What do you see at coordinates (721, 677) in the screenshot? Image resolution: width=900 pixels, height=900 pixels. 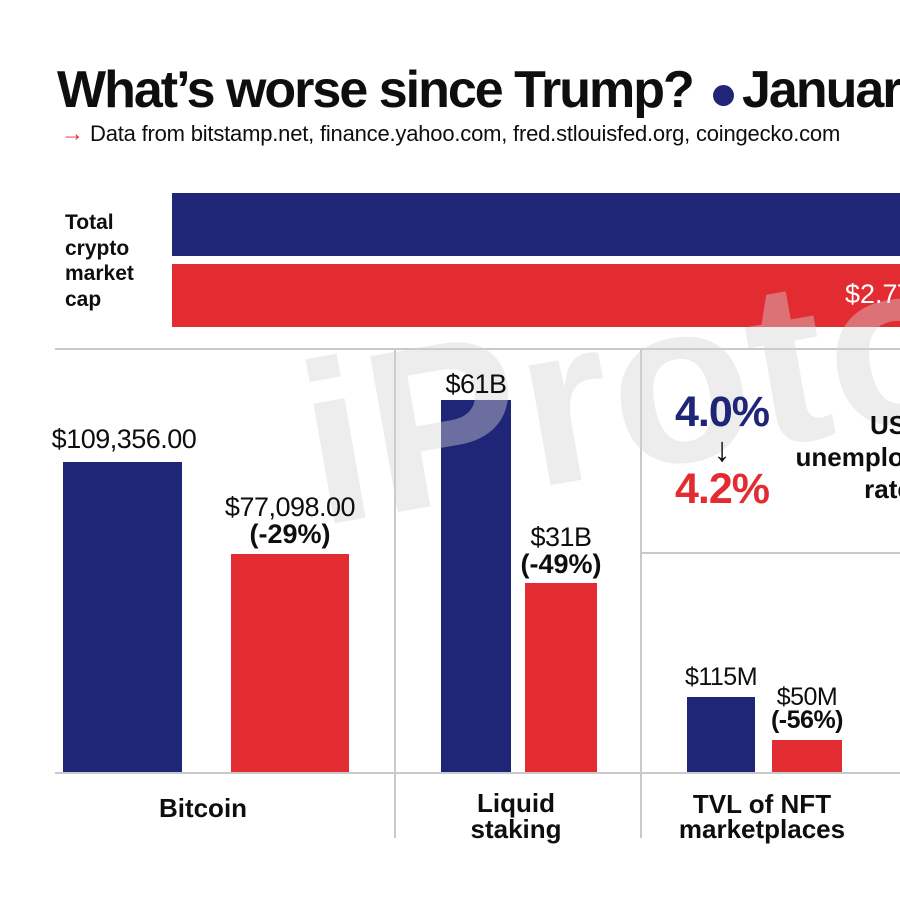 I see `nft-tvl-january-value: $115M` at bounding box center [721, 677].